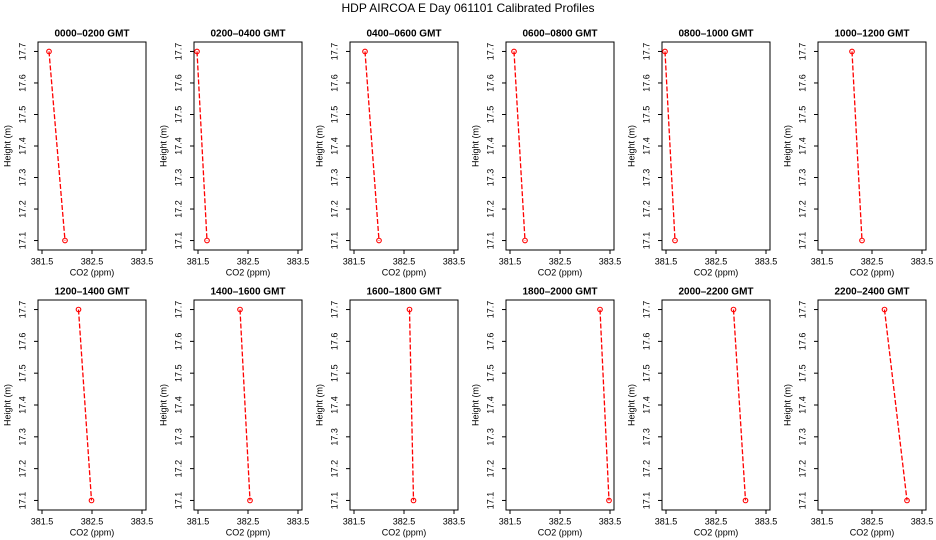 This screenshot has width=936, height=540. Describe the element at coordinates (403, 34) in the screenshot. I see `panel-title: 0400–0600 GMT` at that location.